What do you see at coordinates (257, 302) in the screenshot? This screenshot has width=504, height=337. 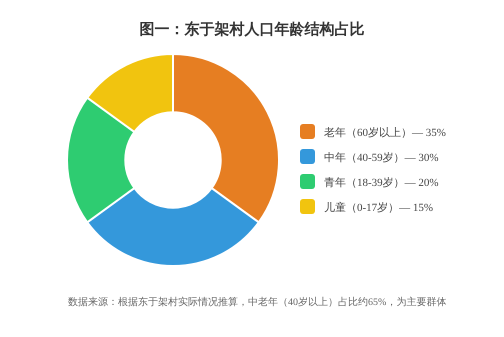 I see `source-note: 数据来源：根据东于架村实际情况推算，中老年（40岁以上）占比约65%，为主要群体` at bounding box center [257, 302].